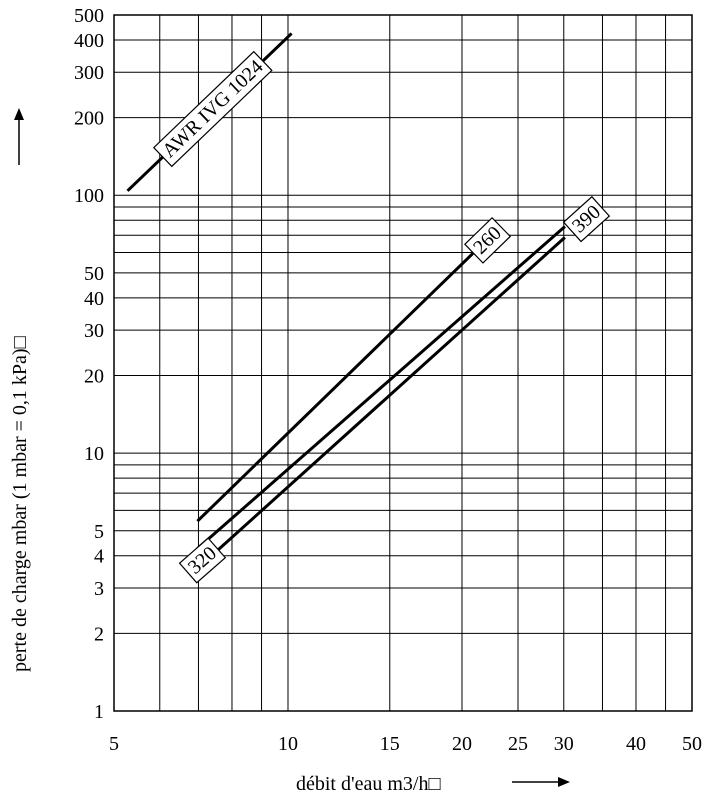 The image size is (709, 800). Describe the element at coordinates (89, 119) in the screenshot. I see `y-tick-label: 200` at that location.